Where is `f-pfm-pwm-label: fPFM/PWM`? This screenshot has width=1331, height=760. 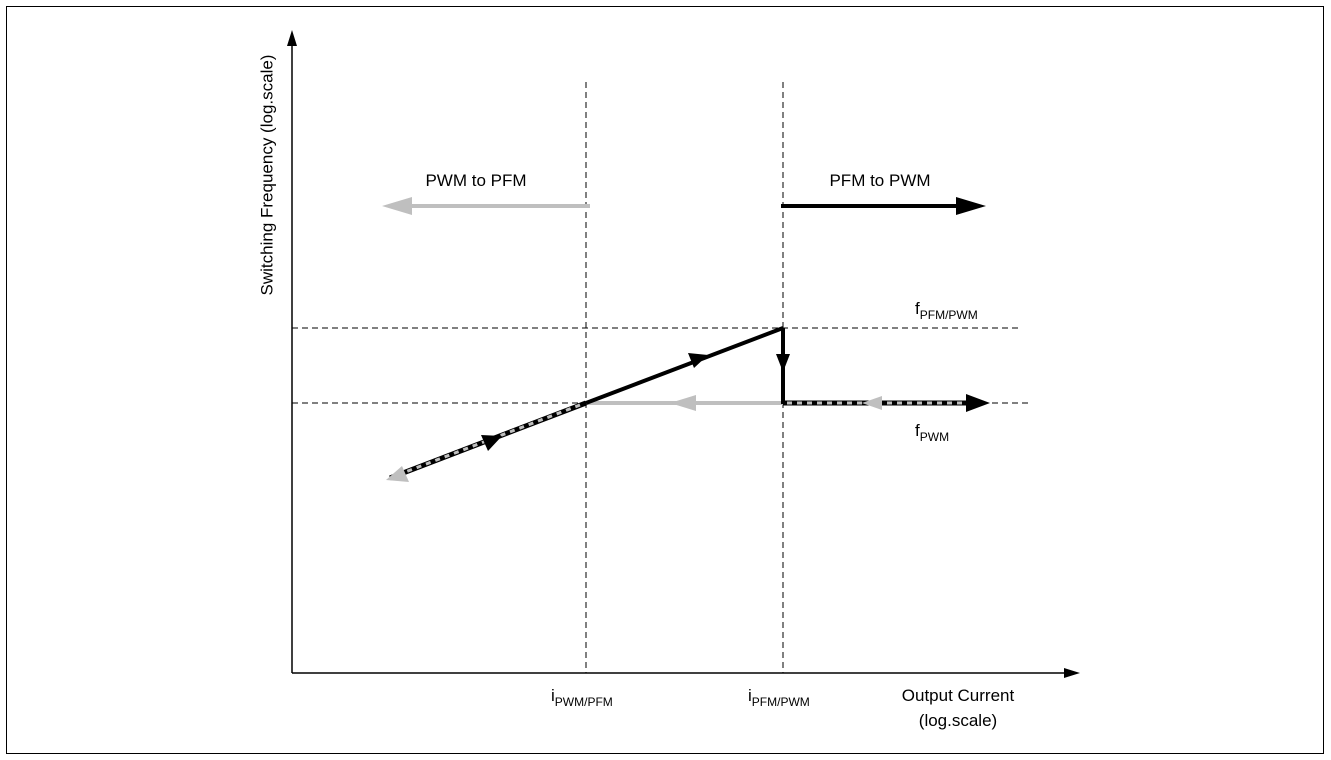 f-pfm-pwm-label: fPFM/PWM is located at coordinates (946, 310).